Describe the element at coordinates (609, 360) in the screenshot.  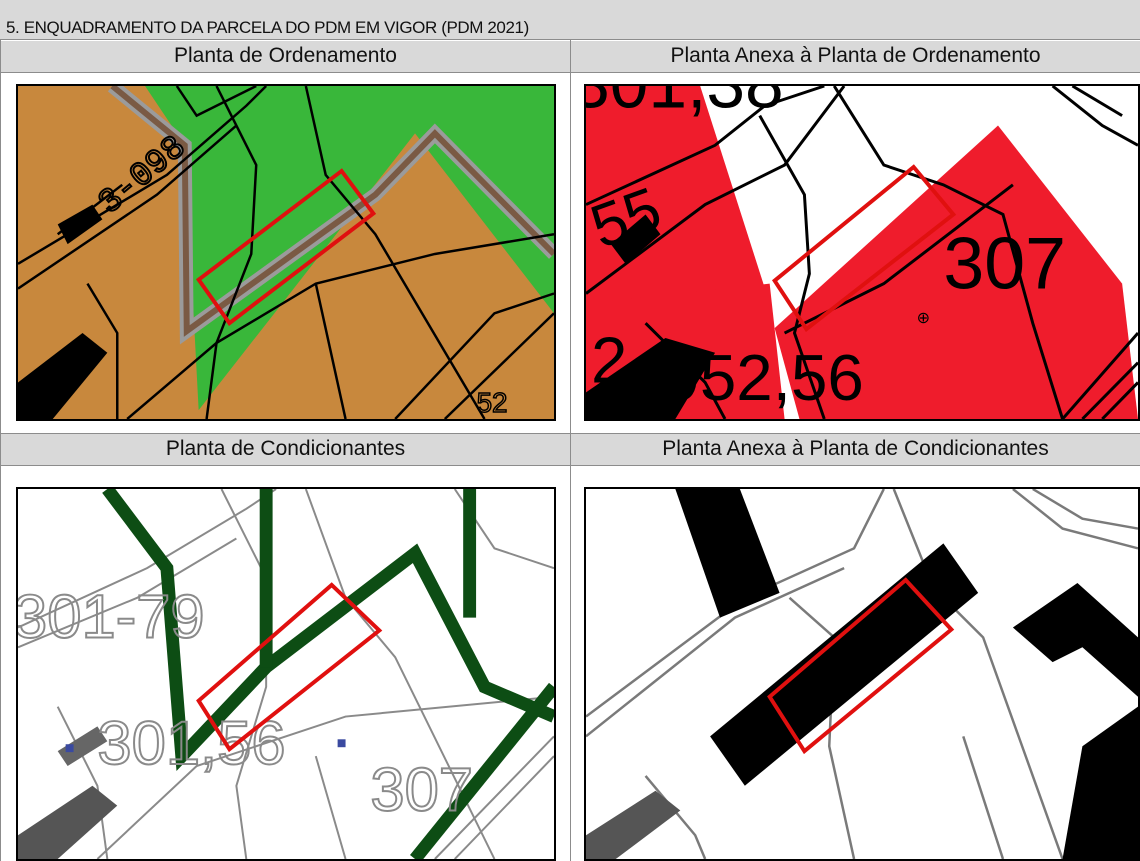
I see `map-label: 2` at that location.